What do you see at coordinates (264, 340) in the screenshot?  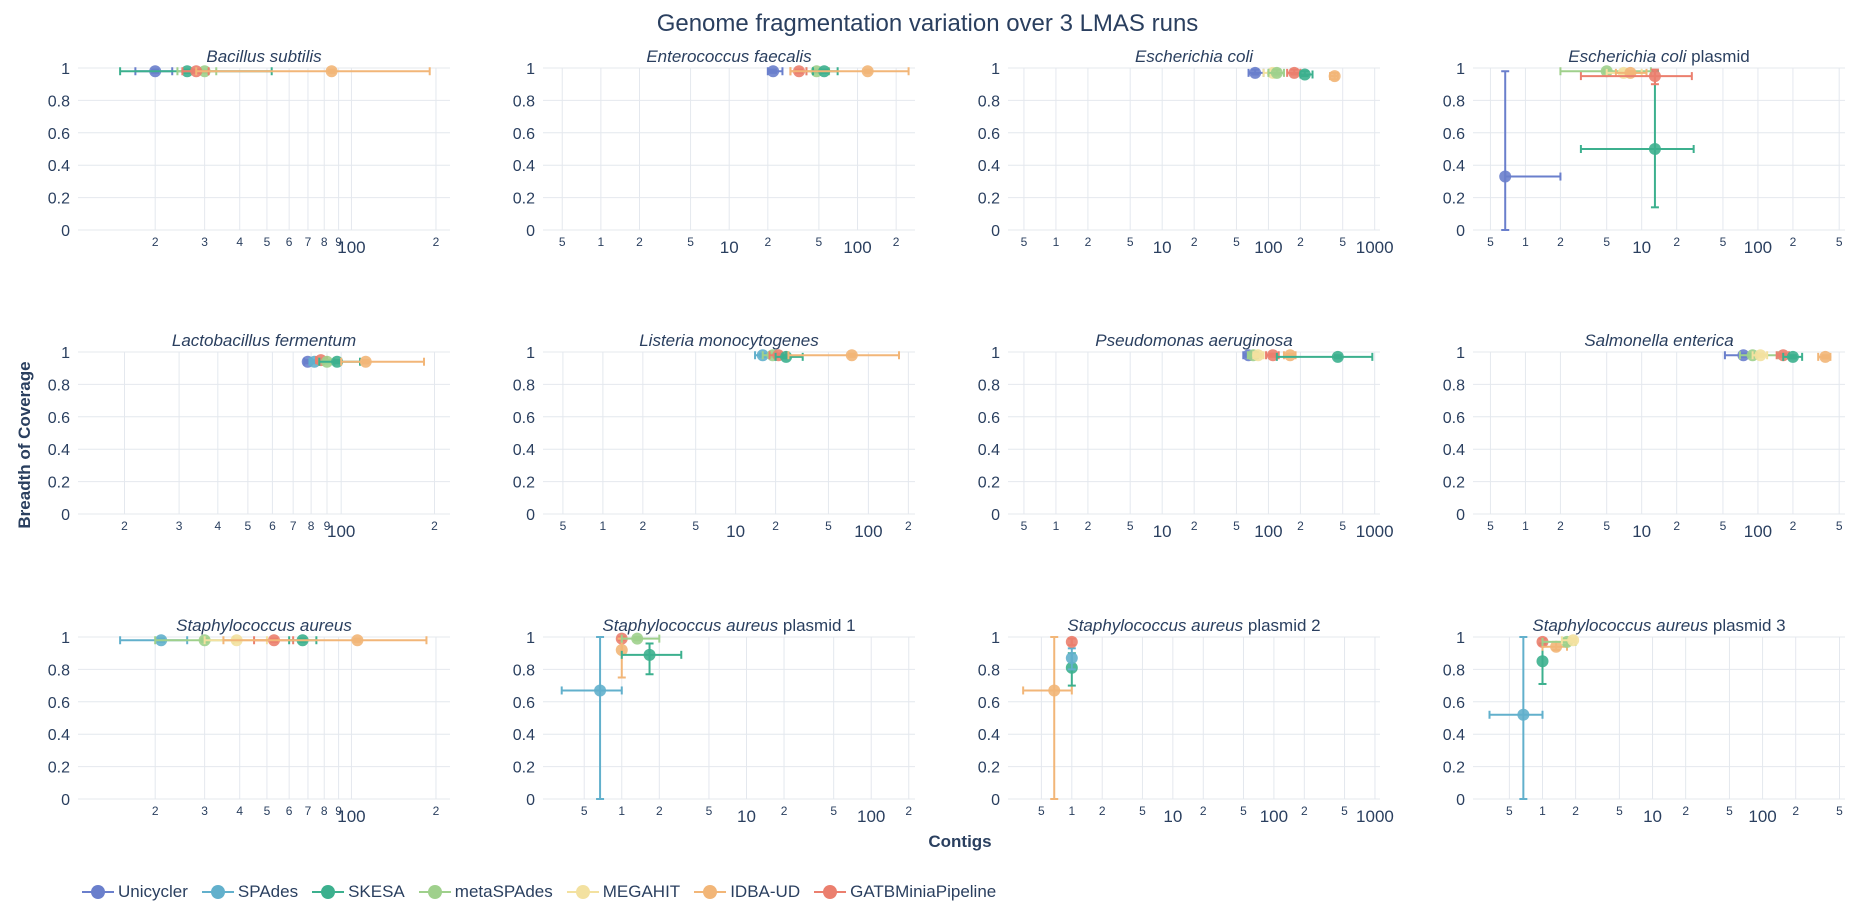 I see `panel-title: Lactobacillus fermentum` at bounding box center [264, 340].